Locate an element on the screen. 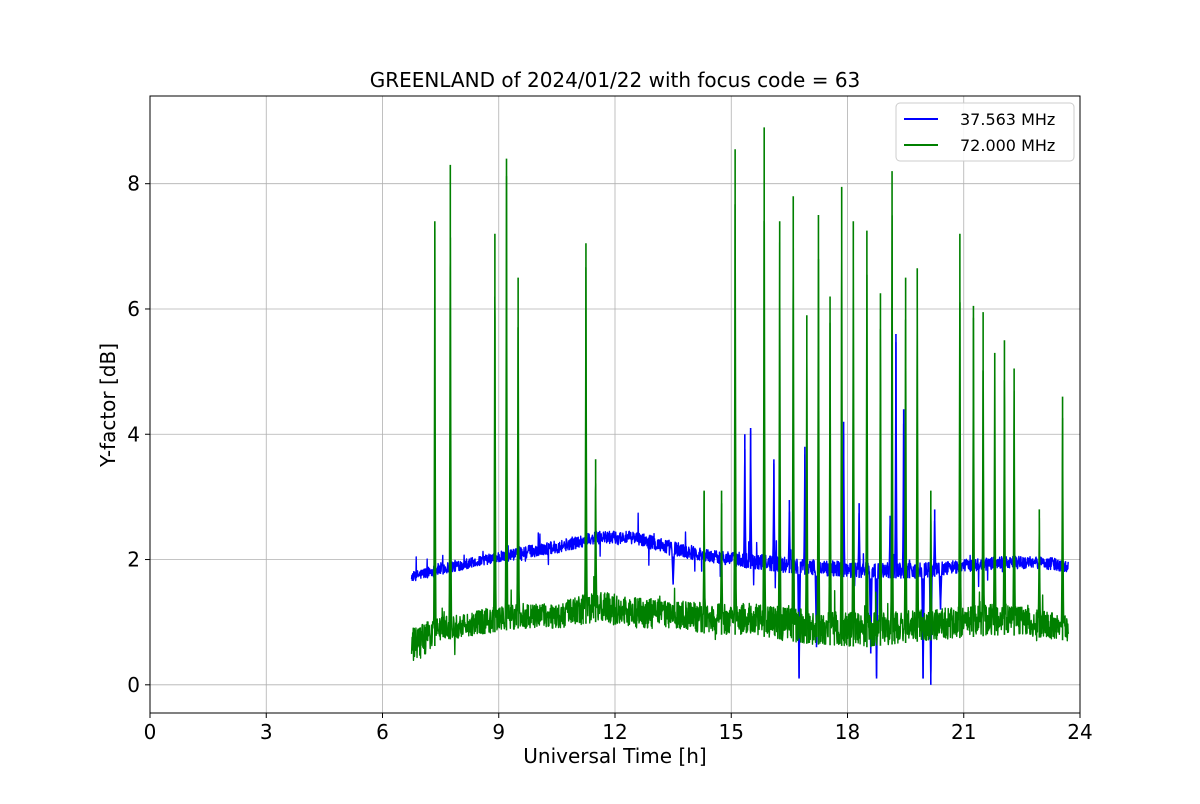  x-tick-label: 3 is located at coordinates (266, 732).